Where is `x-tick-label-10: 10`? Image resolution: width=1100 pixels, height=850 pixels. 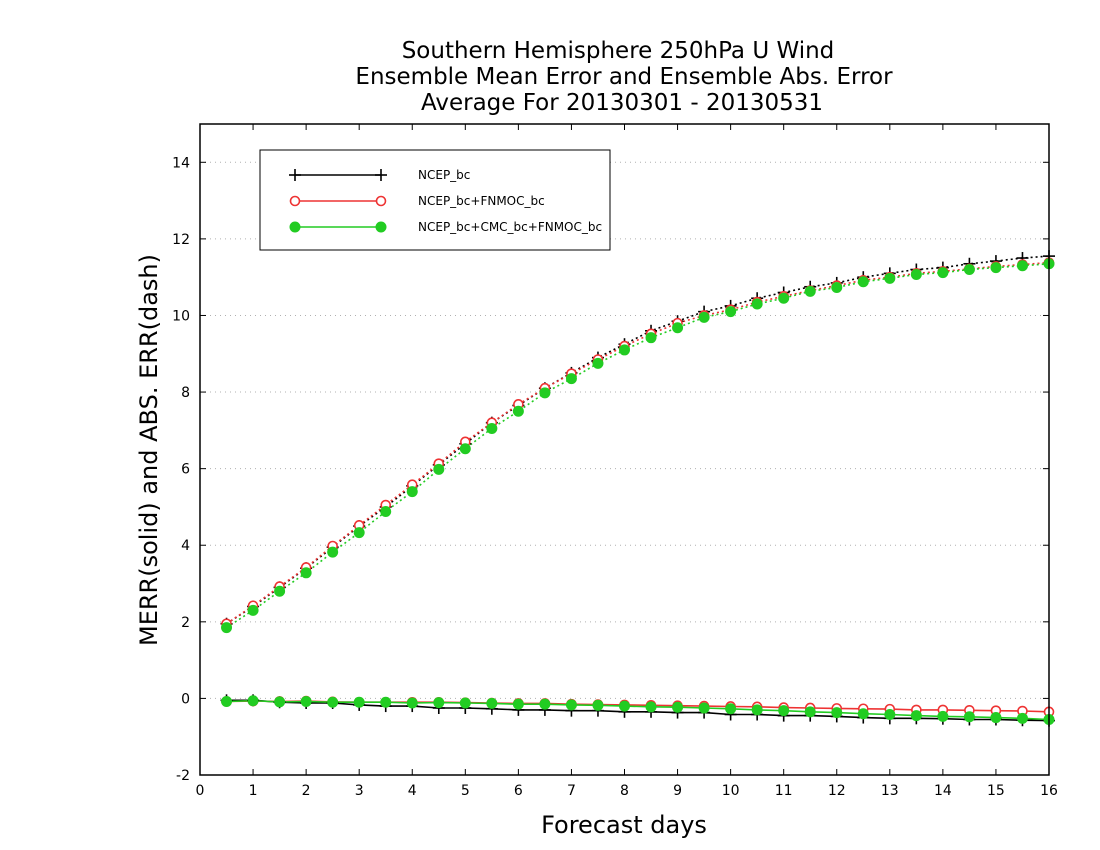 x-tick-label-10: 10 is located at coordinates (731, 791).